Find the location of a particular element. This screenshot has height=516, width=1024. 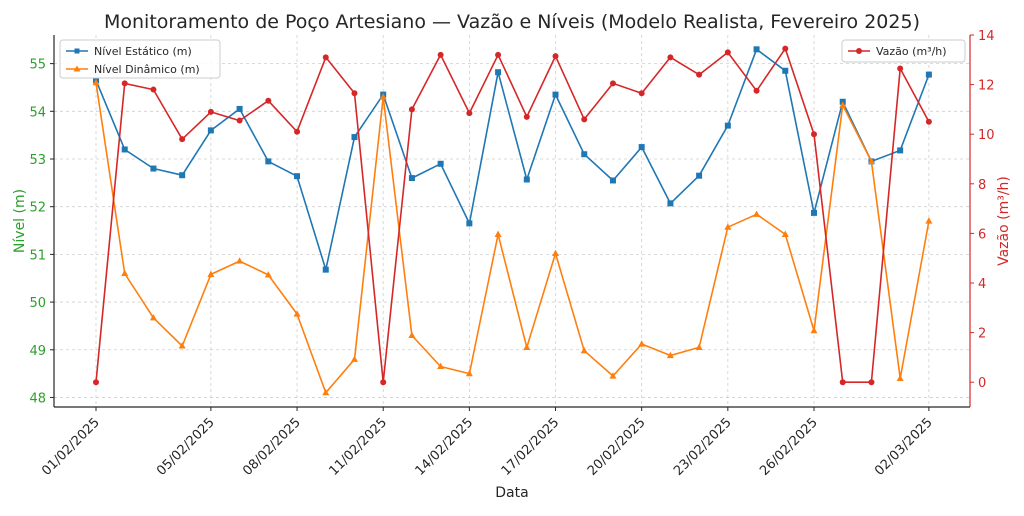

right-axis-ticks: 0 2 4 6 8 10 12 14 is located at coordinates (982, 210).